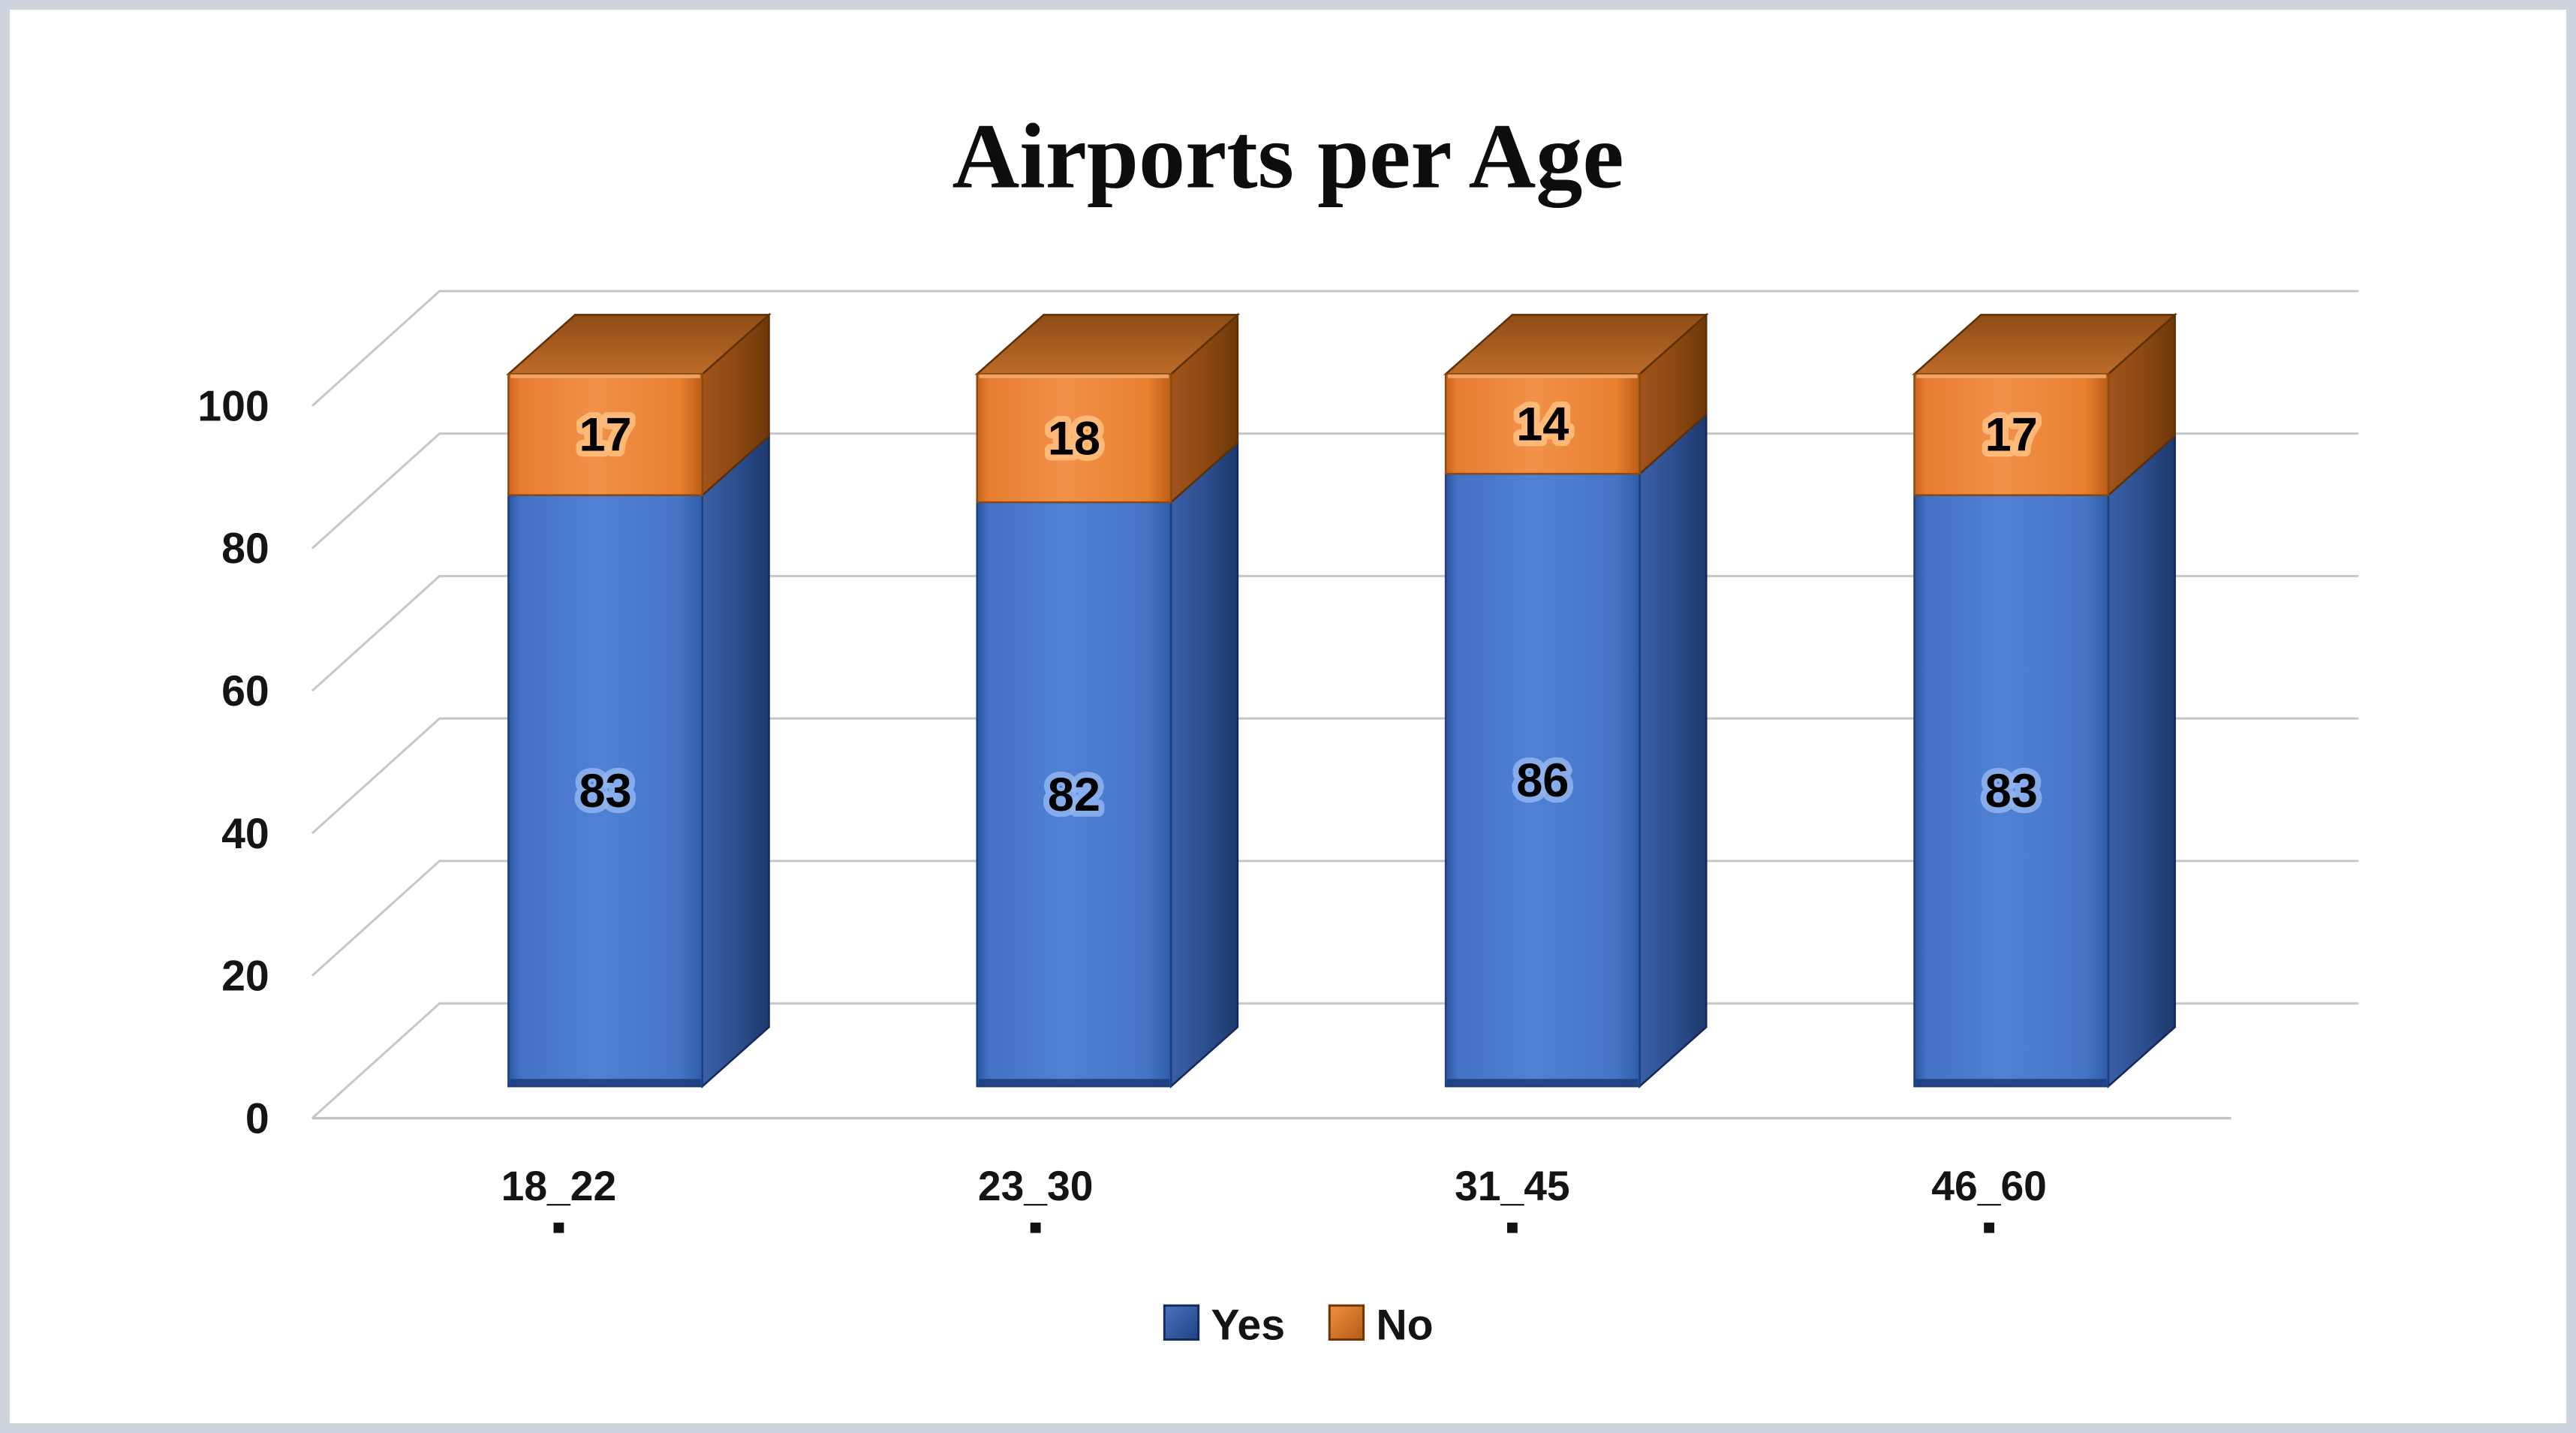 This screenshot has height=1433, width=2576. What do you see at coordinates (1181, 1322) in the screenshot?
I see `legend-swatch-yes` at bounding box center [1181, 1322].